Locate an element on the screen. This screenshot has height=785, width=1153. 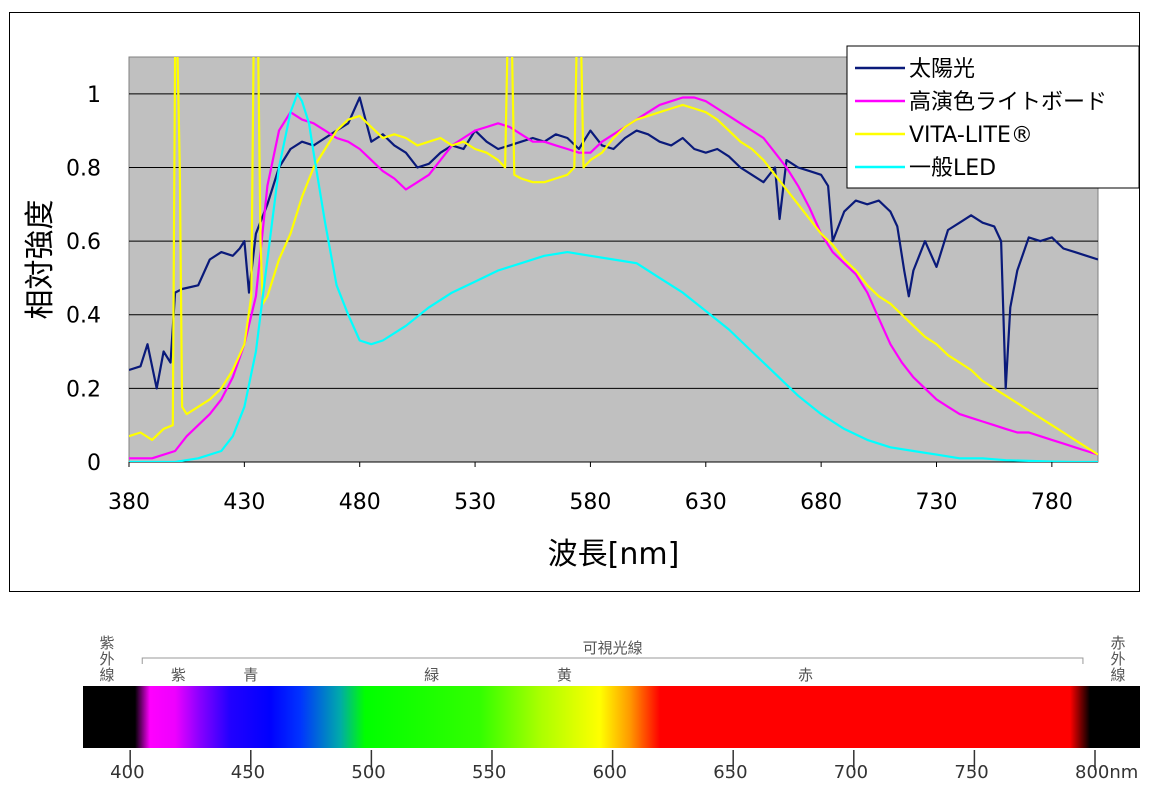
spectrum-tick-label: 400 is located at coordinates (127, 772).